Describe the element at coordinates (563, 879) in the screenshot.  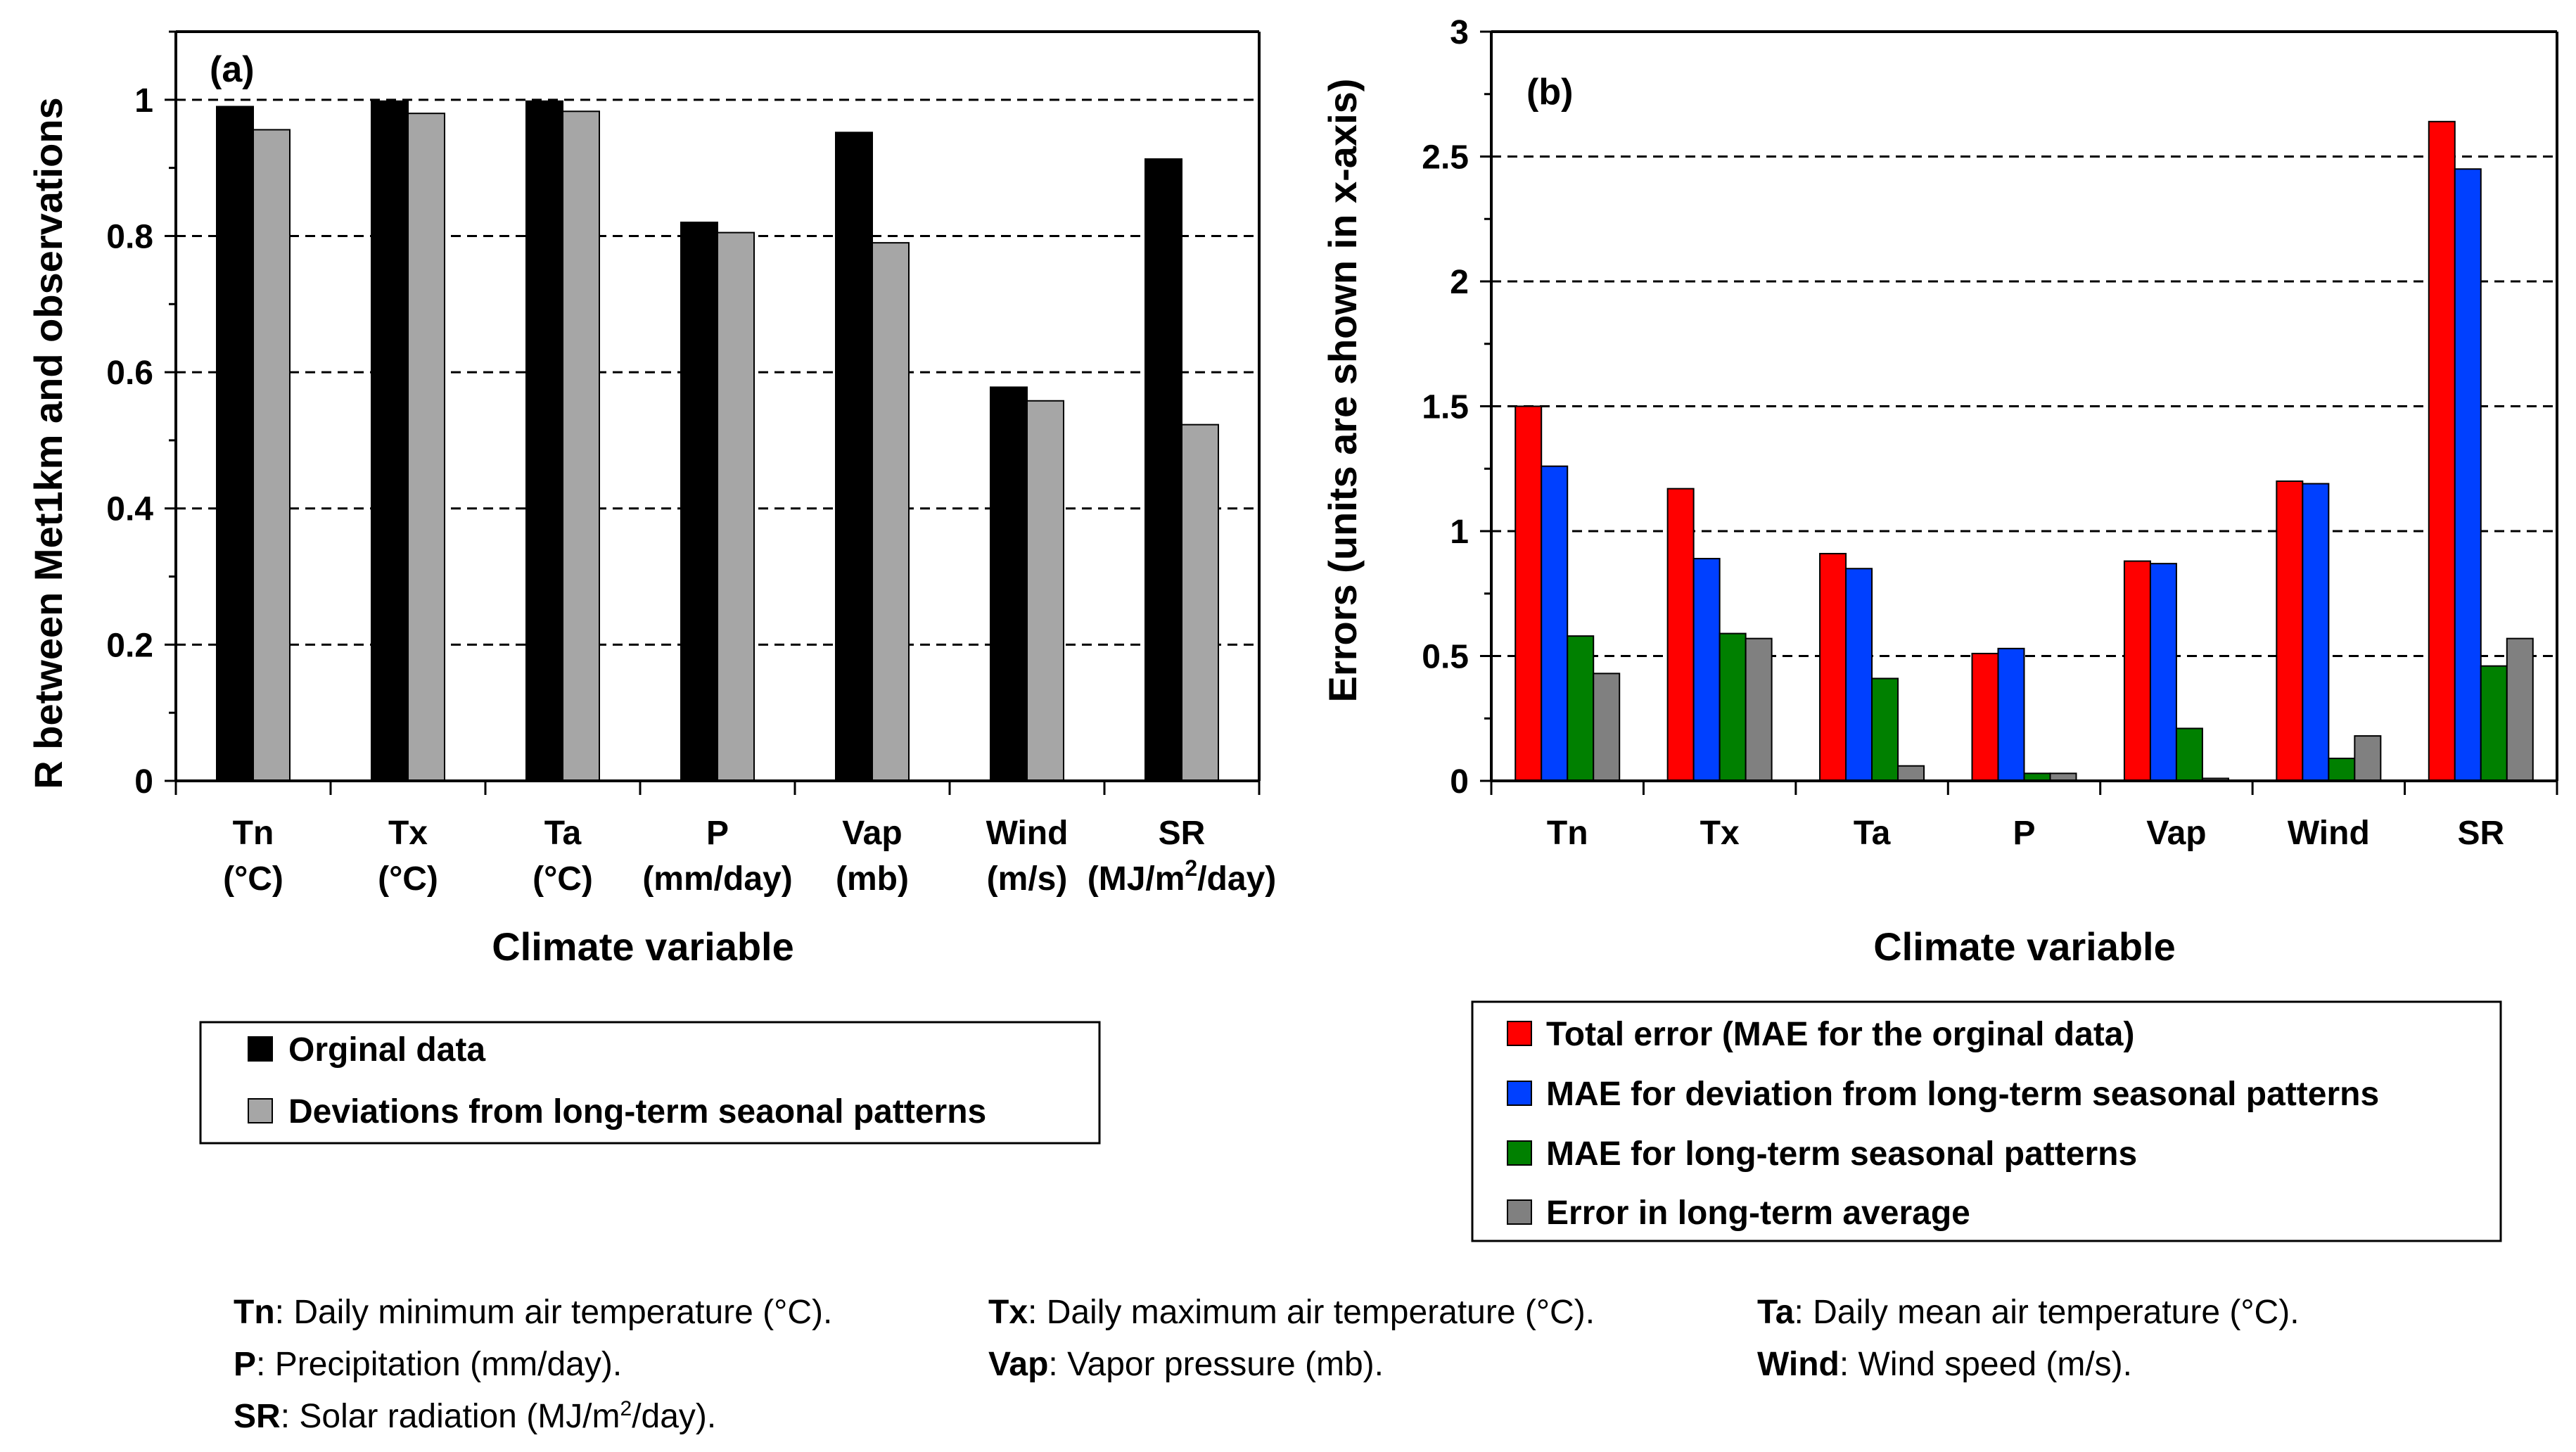
I see `panel-a-x-unit-label-ta: (°C)` at that location.